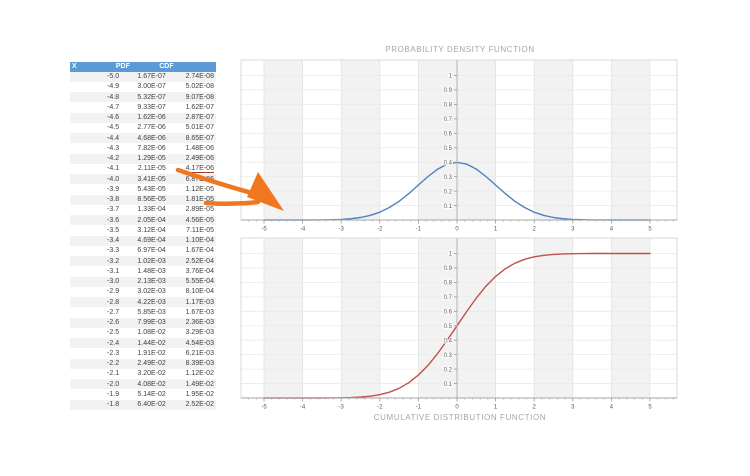 The width and height of the screenshot is (750, 476). Describe the element at coordinates (113, 128) in the screenshot. I see `table-cell: -4.5` at that location.